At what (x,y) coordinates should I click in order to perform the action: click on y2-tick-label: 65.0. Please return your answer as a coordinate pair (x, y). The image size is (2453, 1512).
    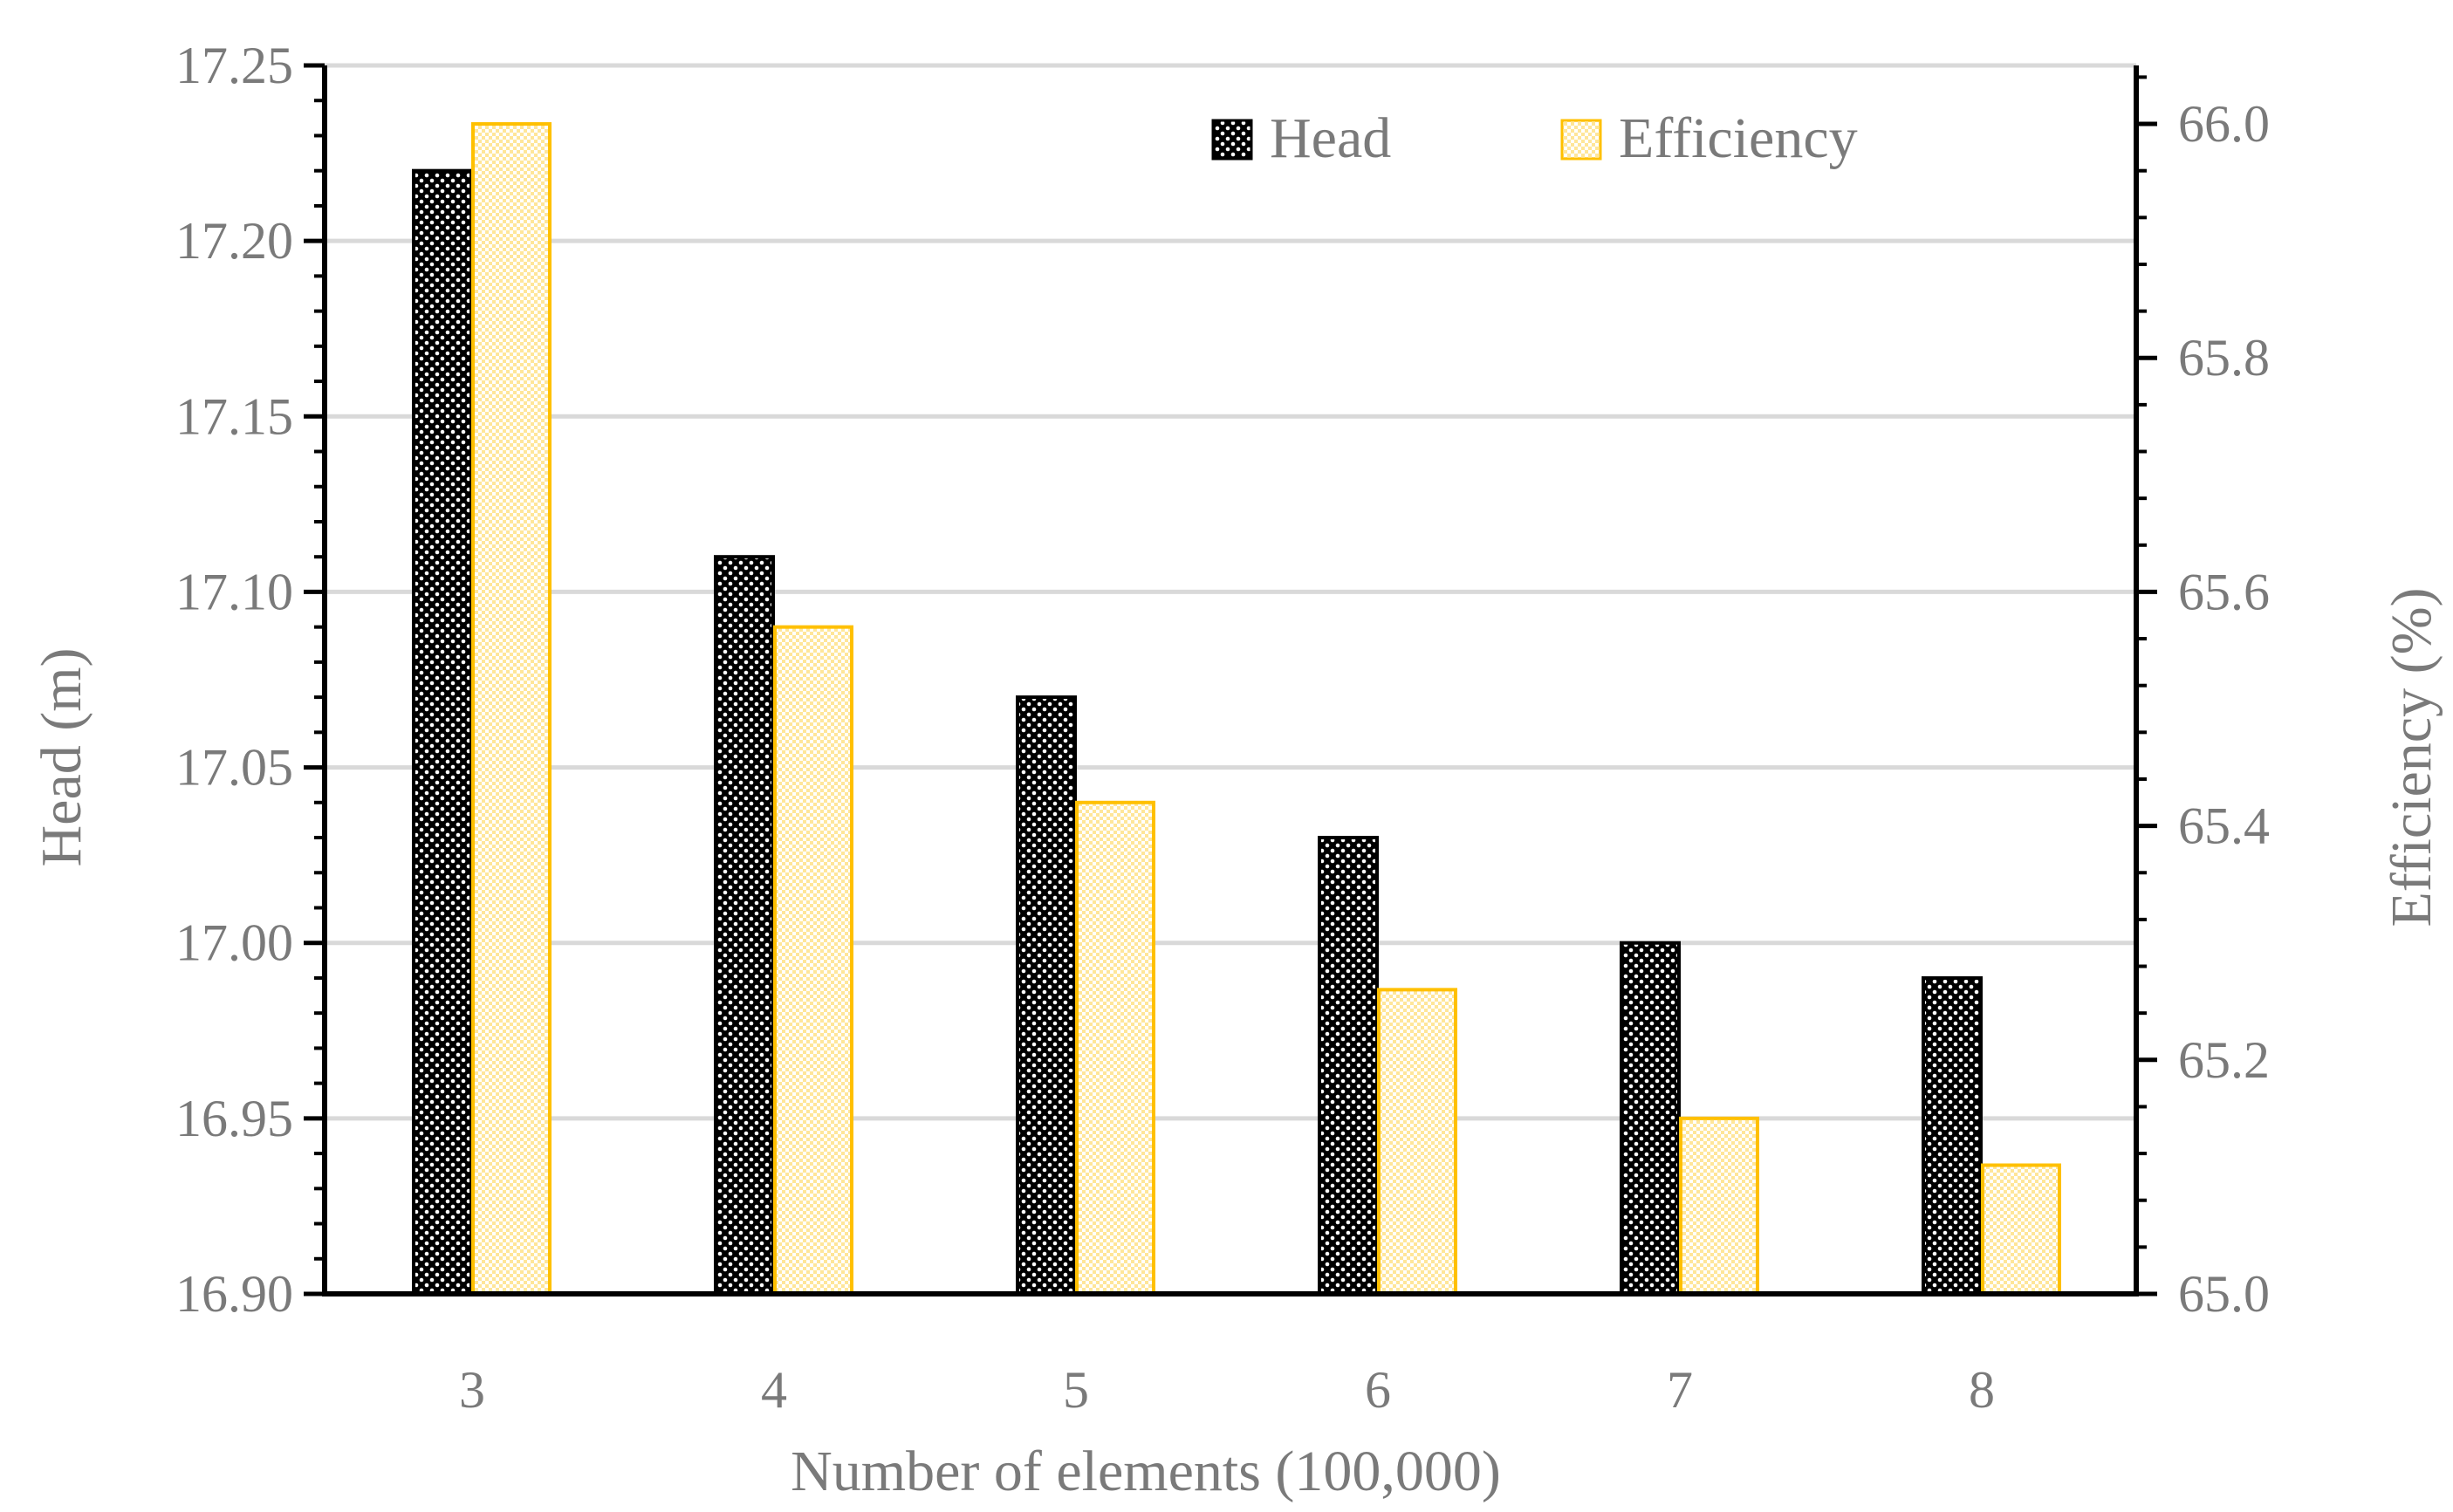
    Looking at the image, I should click on (2224, 1294).